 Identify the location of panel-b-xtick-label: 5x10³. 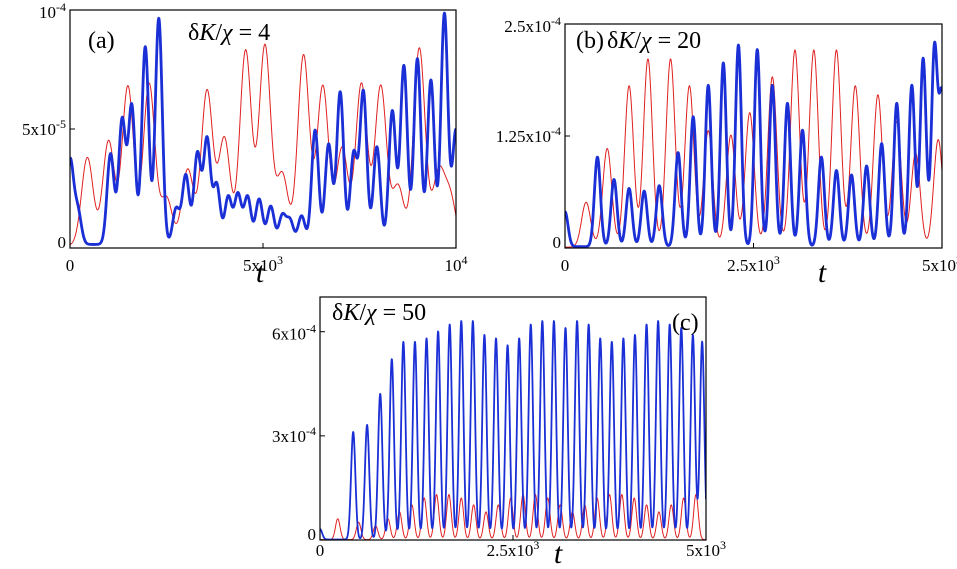
(939, 264).